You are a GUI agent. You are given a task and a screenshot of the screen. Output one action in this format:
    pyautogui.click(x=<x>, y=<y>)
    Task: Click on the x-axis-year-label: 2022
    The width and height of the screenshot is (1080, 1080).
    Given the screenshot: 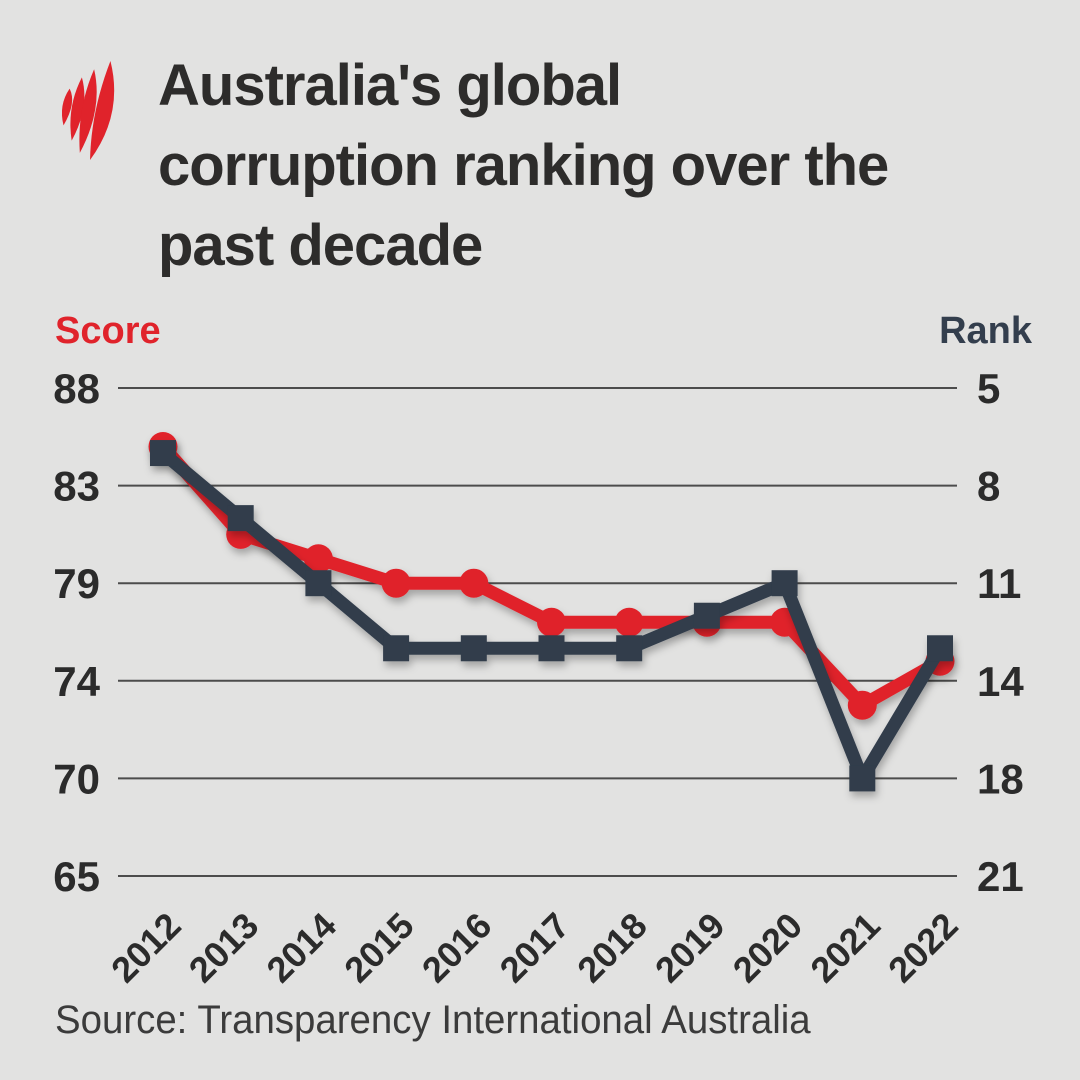 What is the action you would take?
    pyautogui.click(x=923, y=948)
    